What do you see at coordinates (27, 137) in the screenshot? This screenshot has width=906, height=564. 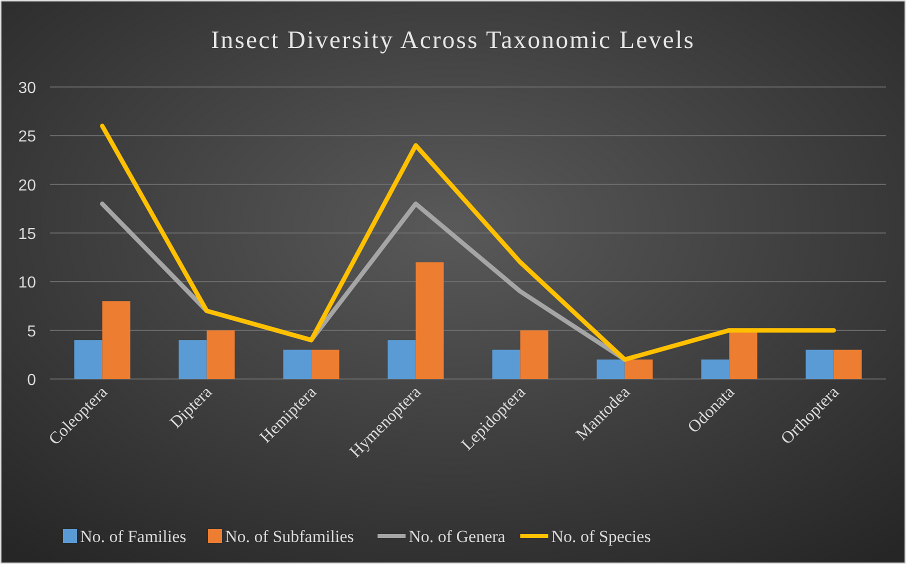 I see `y-tick-label: 25` at bounding box center [27, 137].